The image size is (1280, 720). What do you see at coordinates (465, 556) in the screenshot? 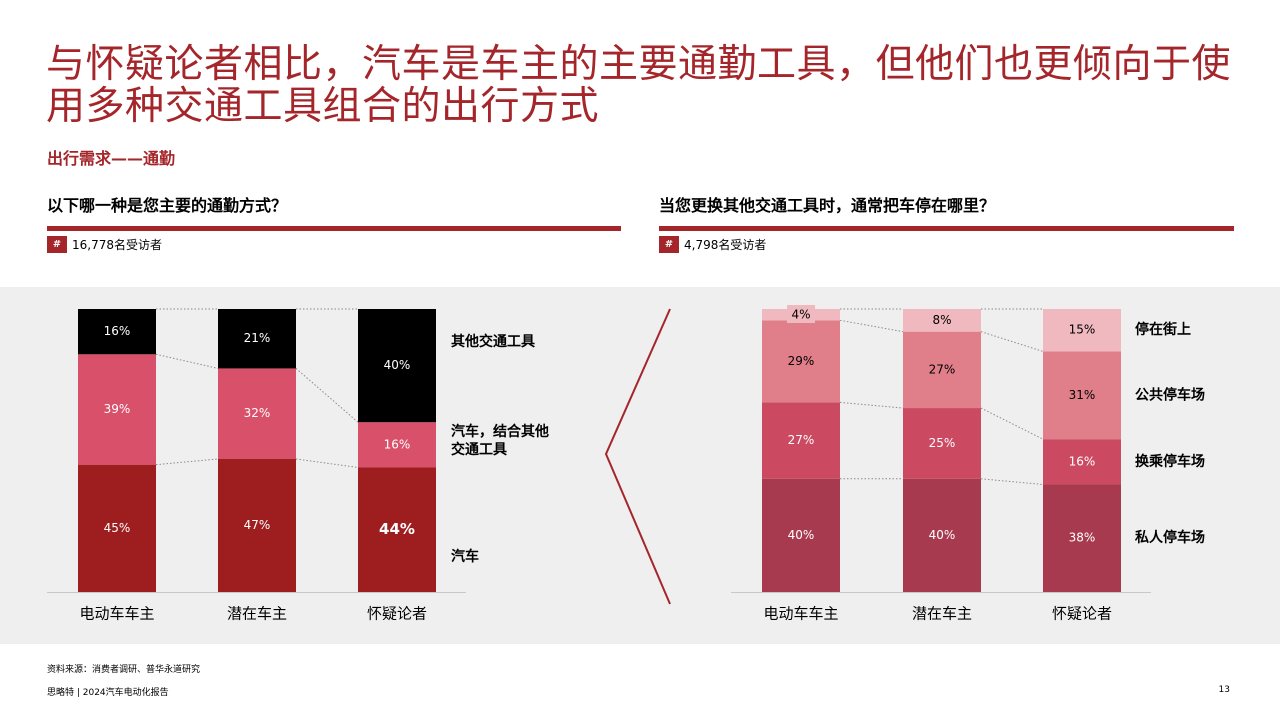
I see `legend-label: 汽车` at bounding box center [465, 556].